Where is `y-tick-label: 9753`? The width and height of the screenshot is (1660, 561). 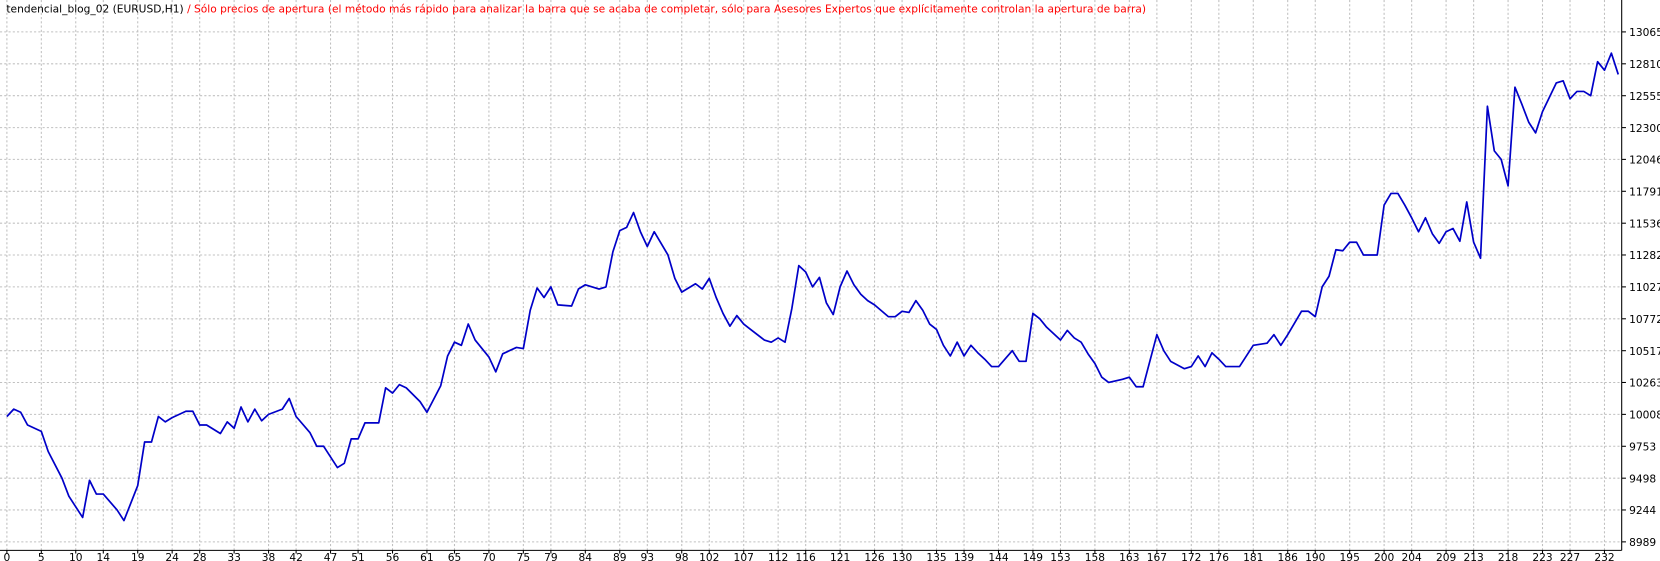
y-tick-label: 9753 is located at coordinates (1642, 447).